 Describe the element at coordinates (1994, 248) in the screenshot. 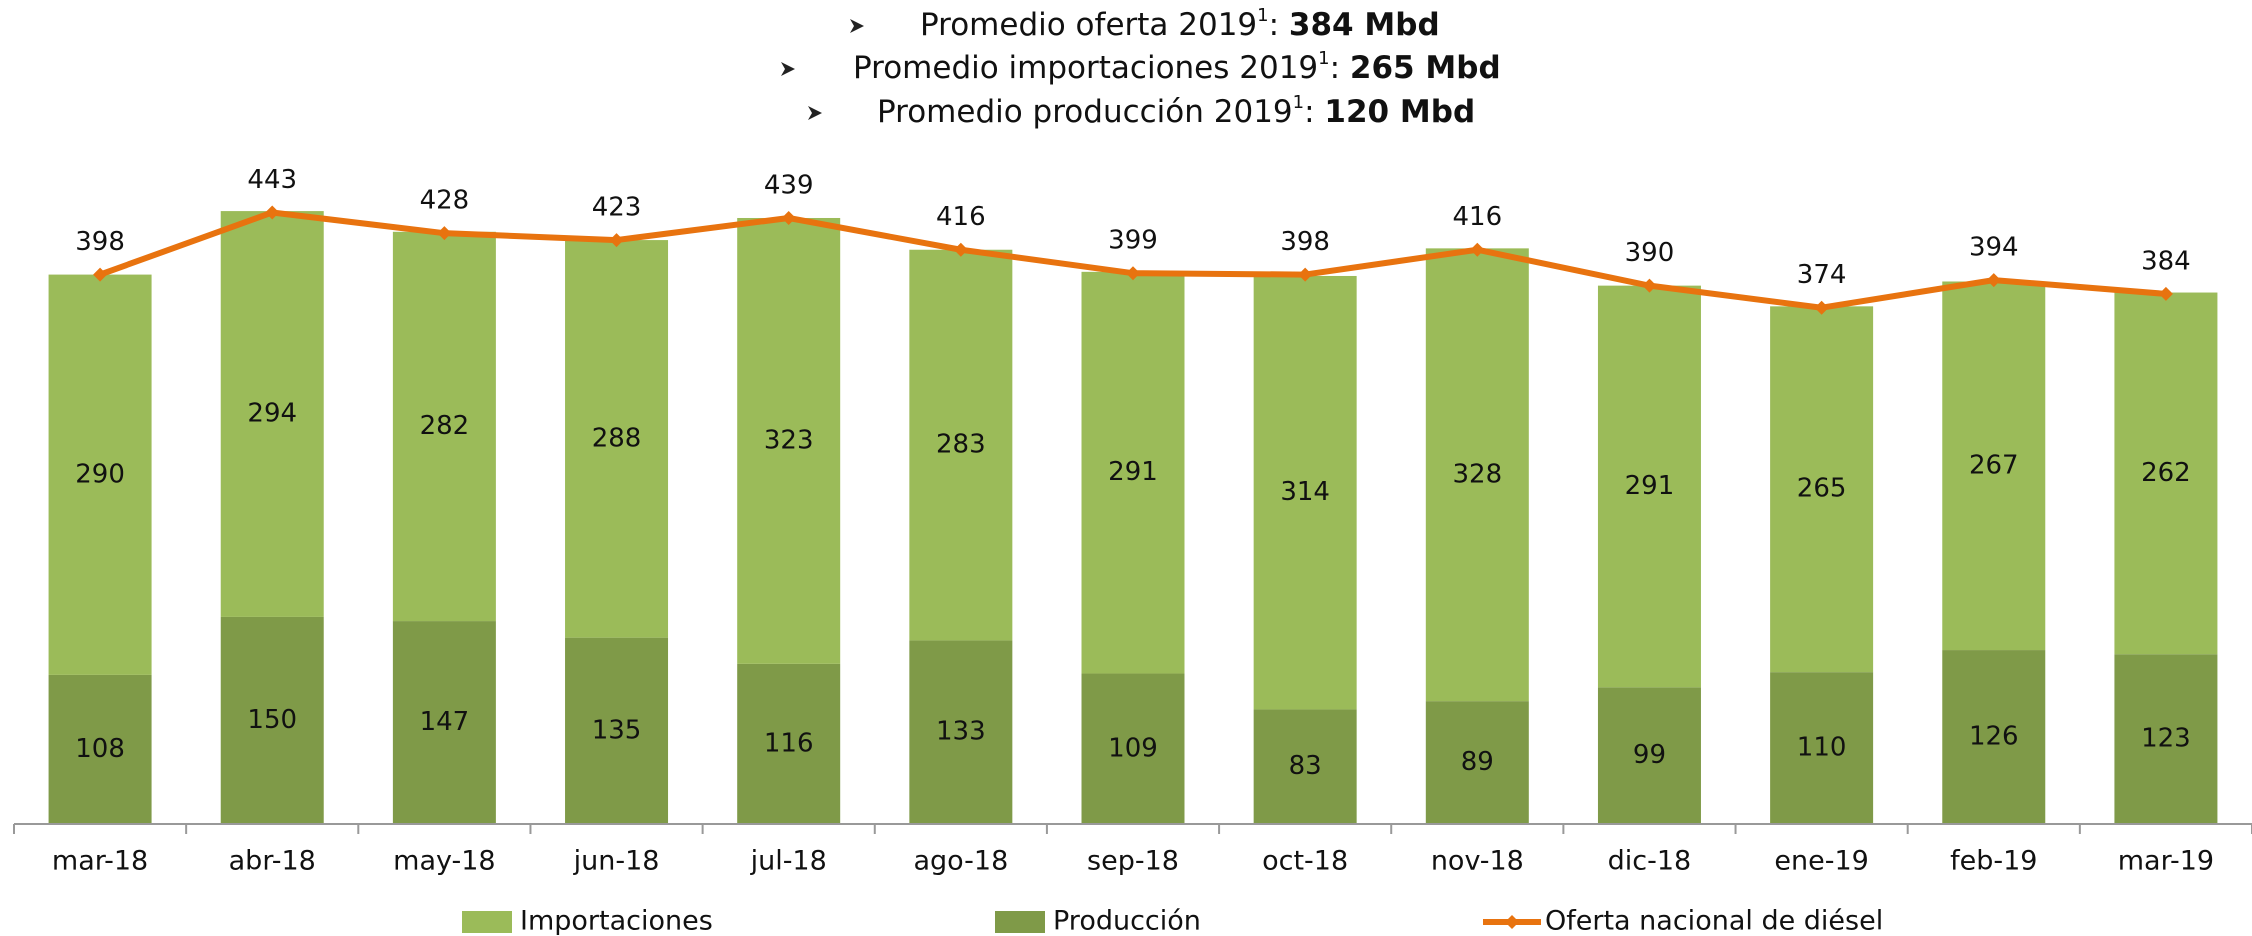

I see `line-label: 394` at that location.